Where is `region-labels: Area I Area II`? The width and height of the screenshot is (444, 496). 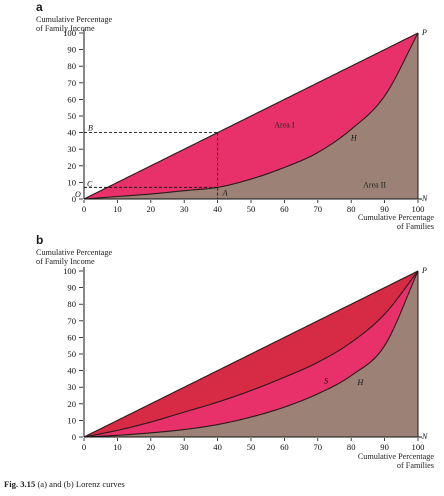 region-labels: Area I Area II is located at coordinates (330, 155).